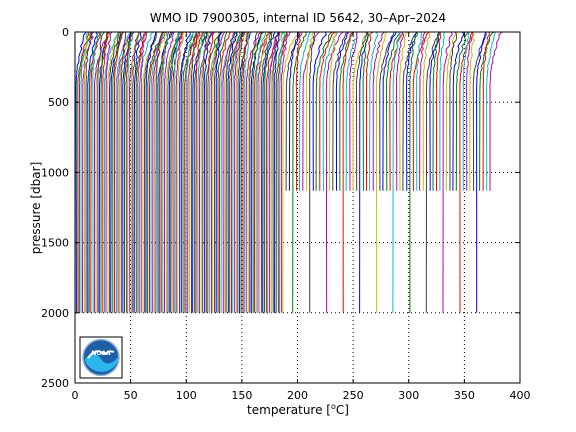 Image resolution: width=576 pixels, height=432 pixels. What do you see at coordinates (131, 395) in the screenshot?
I see `x-tick-label: 50` at bounding box center [131, 395].